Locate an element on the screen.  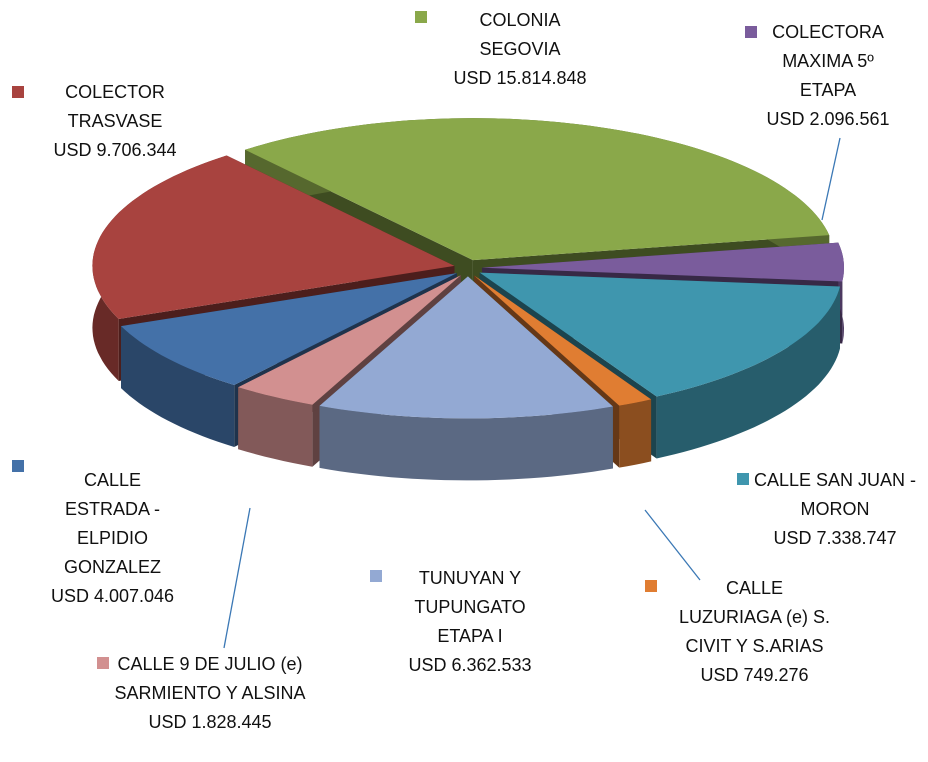
slice-label: COLECTOR TRASVASE USD 9.706.344 is located at coordinates (115, 121).